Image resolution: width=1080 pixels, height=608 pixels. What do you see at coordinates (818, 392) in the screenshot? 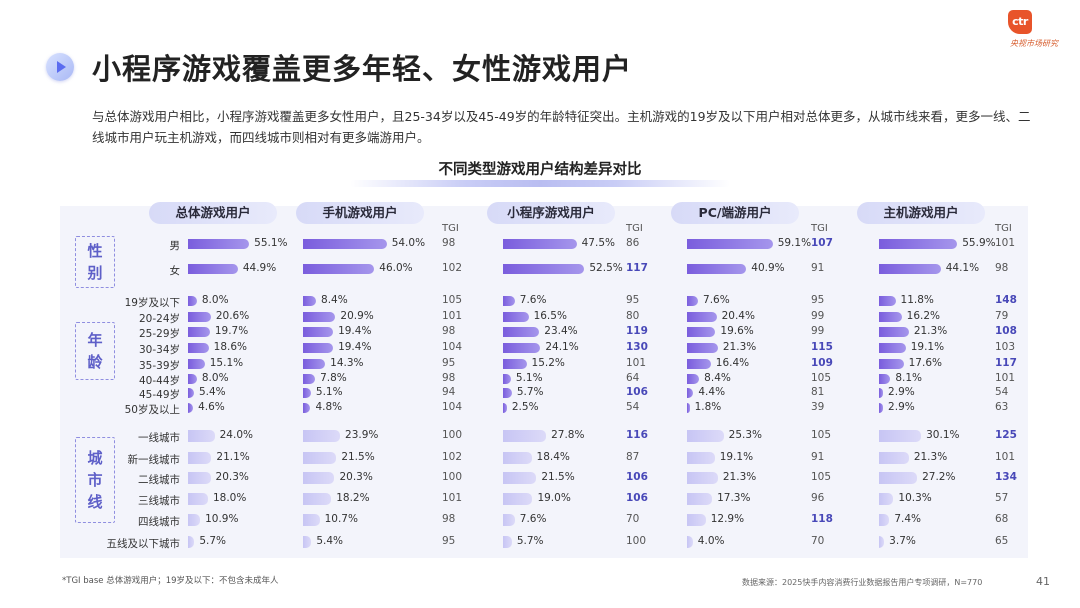
I see `tgi-value: 81` at bounding box center [818, 392].